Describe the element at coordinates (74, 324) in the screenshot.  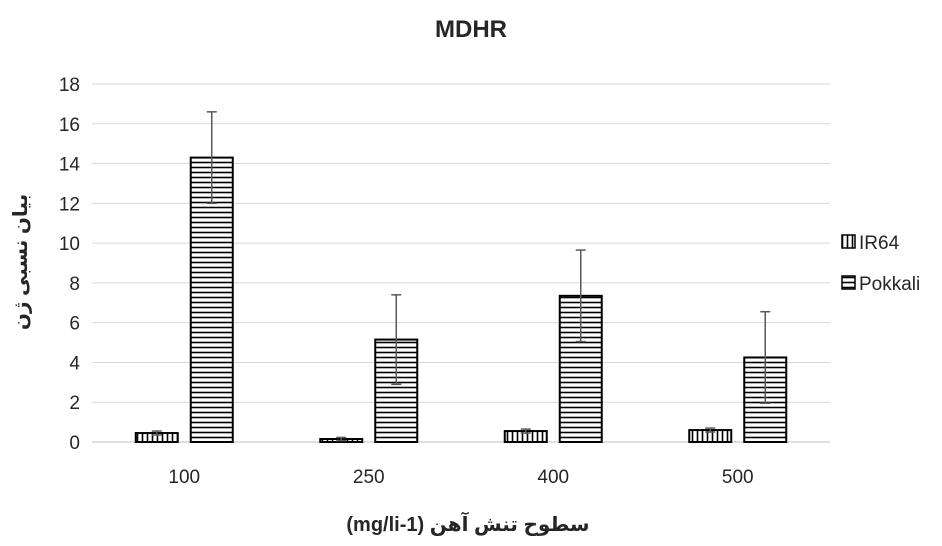
I see `y-tick-label: 6` at that location.